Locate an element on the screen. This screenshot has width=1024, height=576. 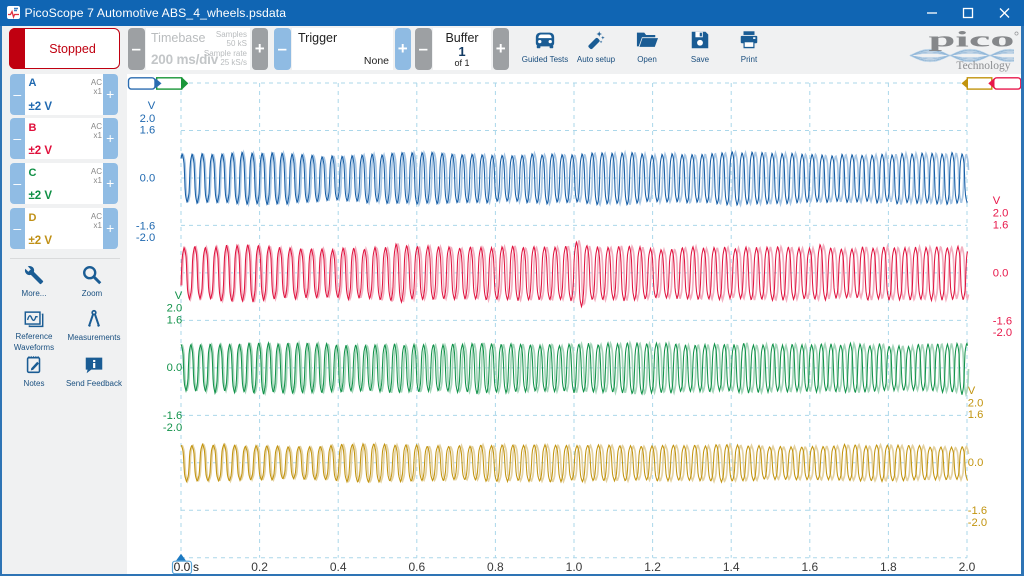
svg-text: 1.0 is located at coordinates (574, 567).